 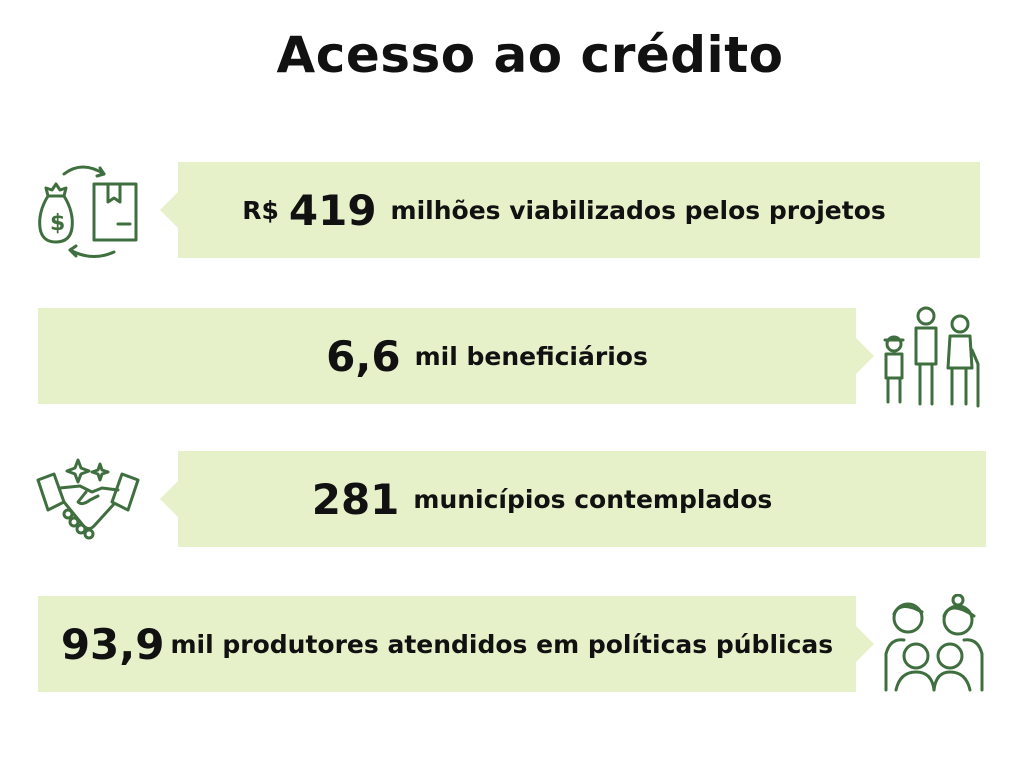 What do you see at coordinates (332, 210) in the screenshot?
I see `stat-number: 419` at bounding box center [332, 210].